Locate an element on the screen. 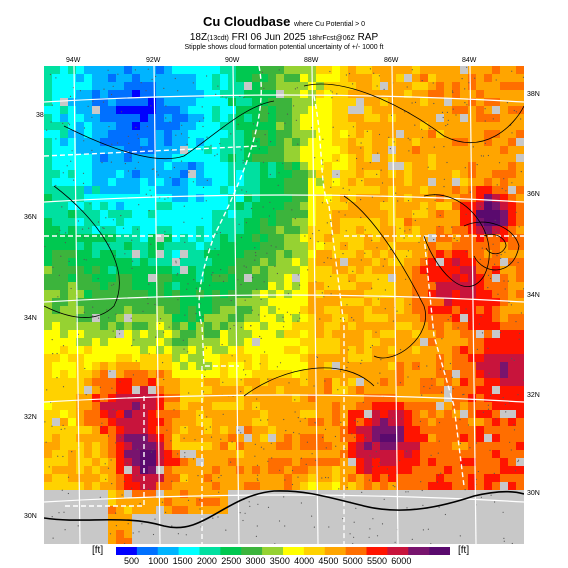 The image size is (568, 568). lat-label: 38N is located at coordinates (533, 94).